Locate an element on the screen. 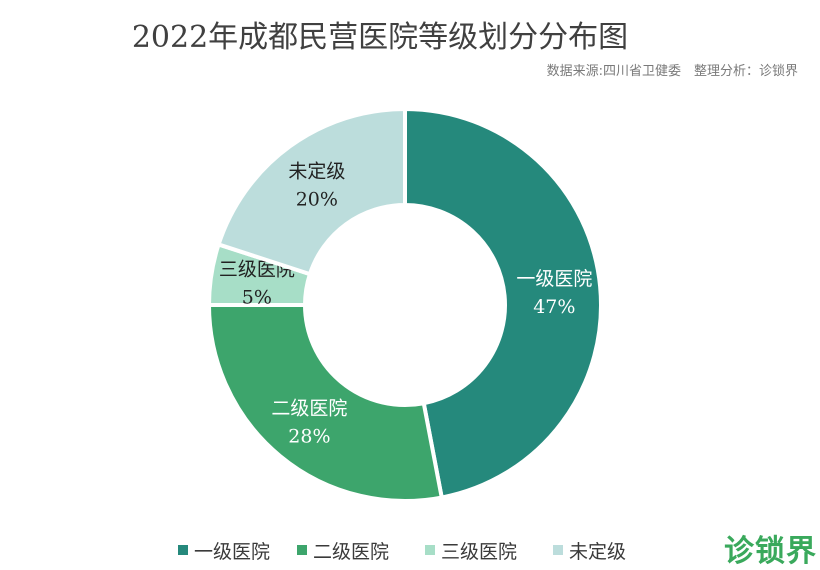 The width and height of the screenshot is (820, 570). legend-item-unrated: 未定级 is located at coordinates (590, 550).